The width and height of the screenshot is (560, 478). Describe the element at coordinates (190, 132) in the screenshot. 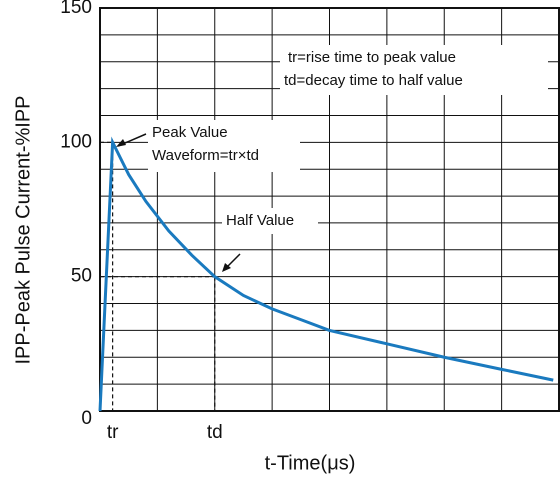

I see `annotation: Peak Value` at that location.